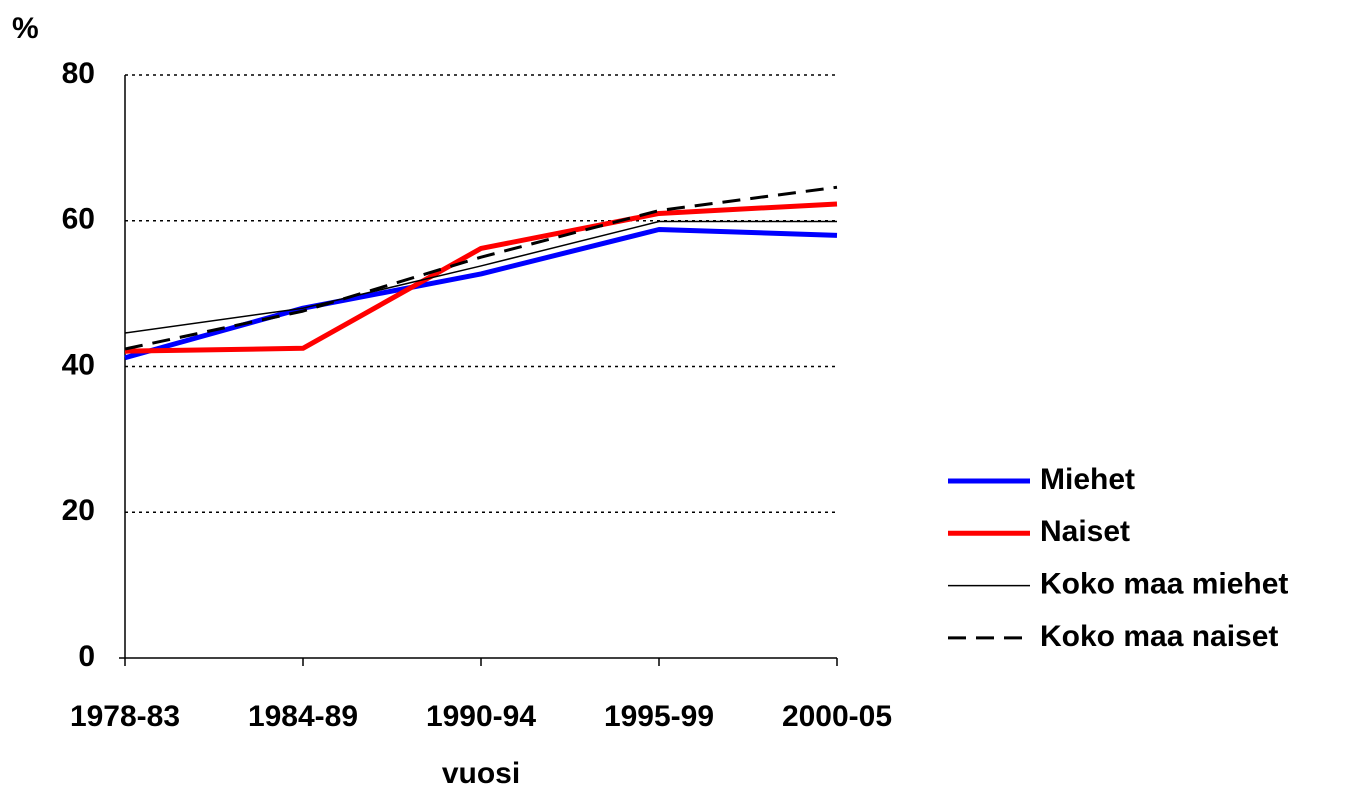 This screenshot has height=794, width=1368. I want to click on y-axis-label: %, so click(25, 28).